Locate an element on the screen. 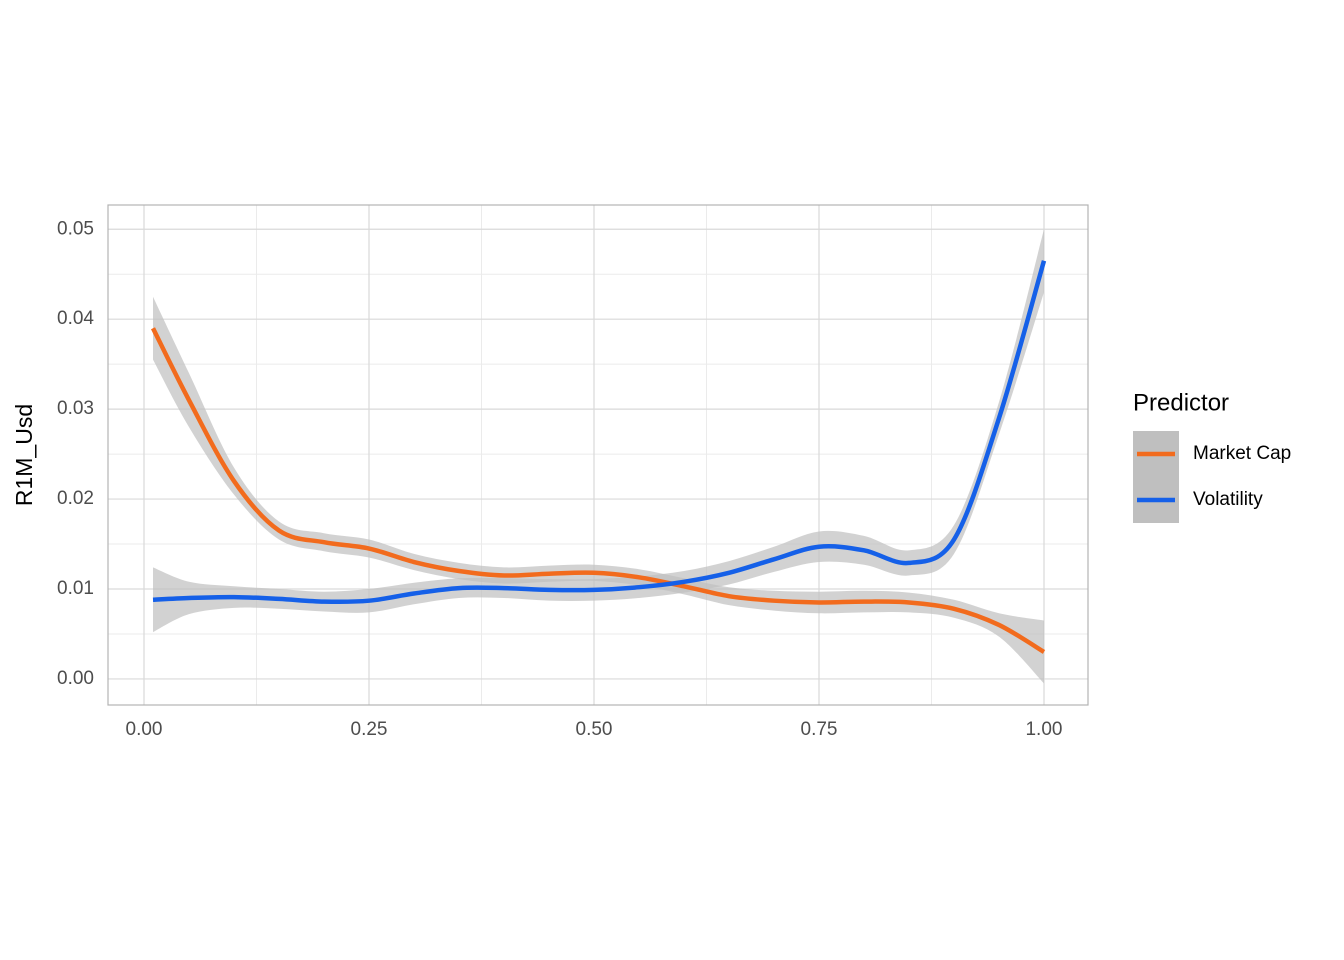 The height and width of the screenshot is (960, 1344). y-tick-label: 0.05 is located at coordinates (75, 228).